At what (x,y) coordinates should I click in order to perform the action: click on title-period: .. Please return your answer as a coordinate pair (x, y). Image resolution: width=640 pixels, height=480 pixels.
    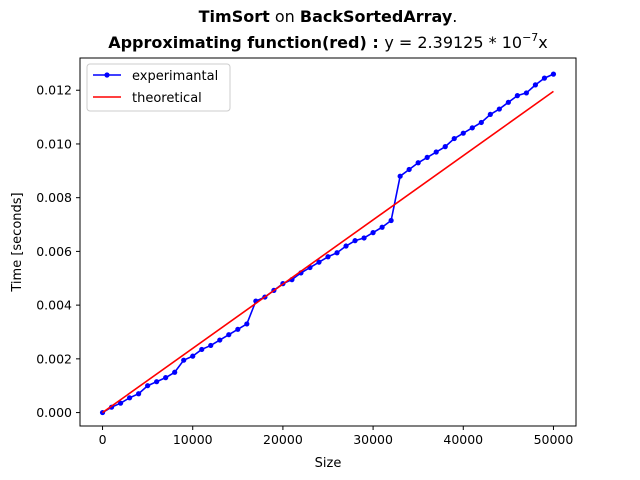
    Looking at the image, I should click on (454, 16).